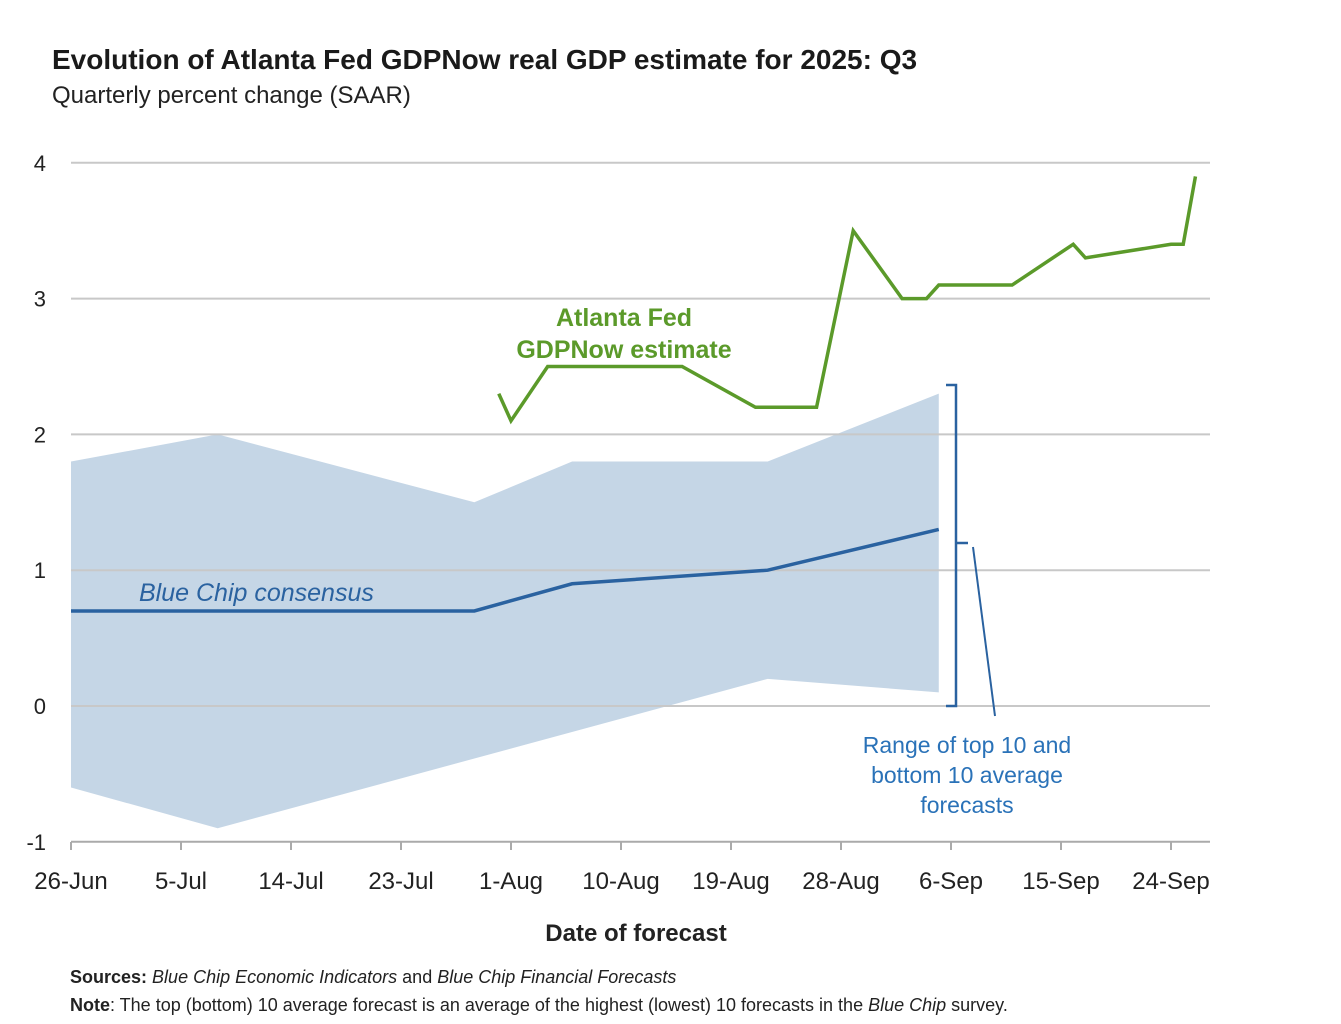  What do you see at coordinates (40, 299) in the screenshot?
I see `y-tick-label: 3` at bounding box center [40, 299].